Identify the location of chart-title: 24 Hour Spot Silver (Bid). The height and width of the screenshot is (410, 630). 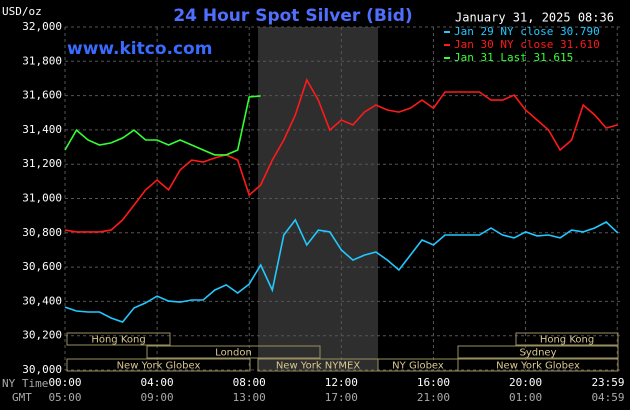
(292, 16).